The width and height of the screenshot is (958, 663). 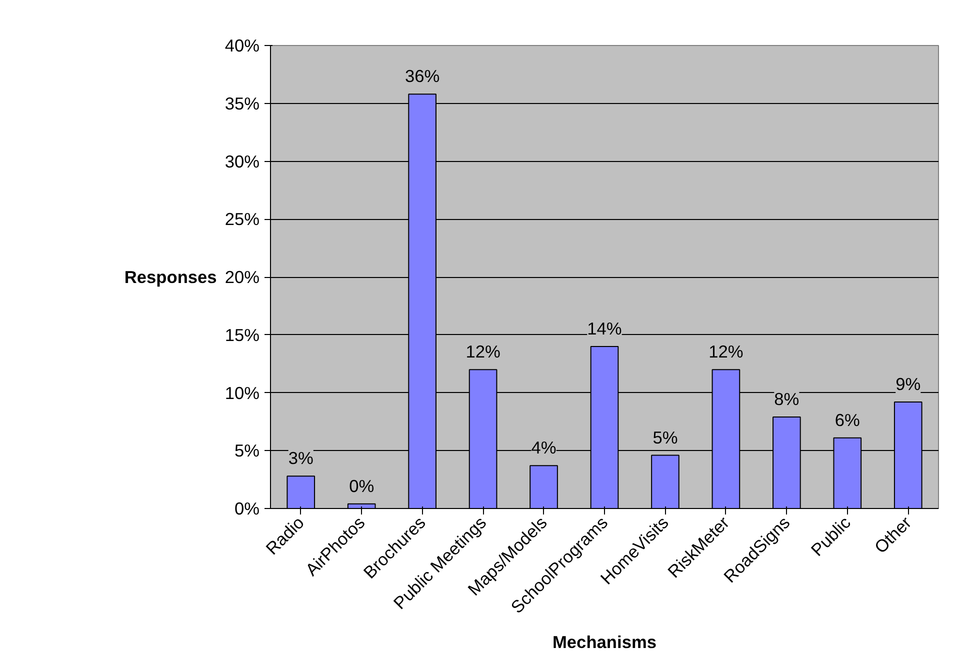 I want to click on y-tick-label: 20%, so click(x=242, y=277).